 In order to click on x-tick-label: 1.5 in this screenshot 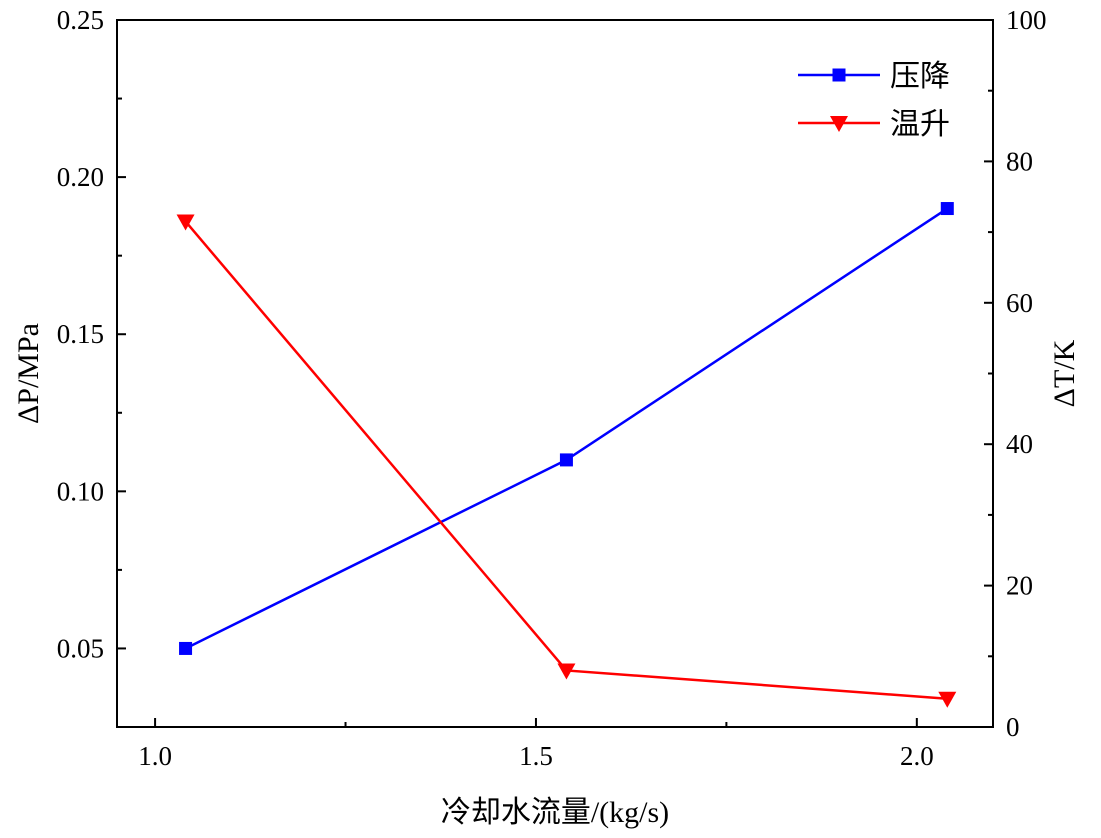, I will do `click(536, 756)`.